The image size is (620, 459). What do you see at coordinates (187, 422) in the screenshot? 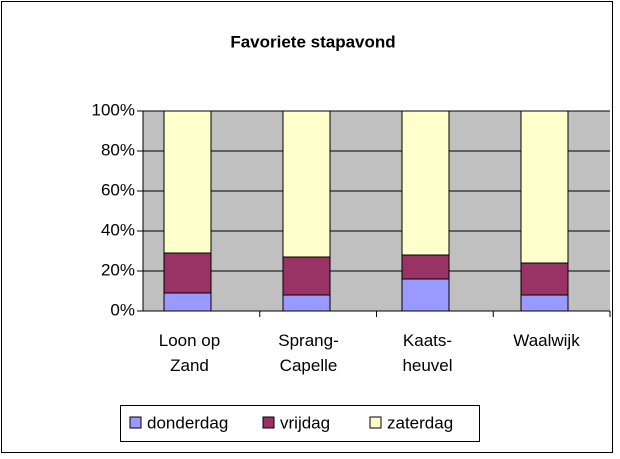
I see `legend-label: donderdag` at bounding box center [187, 422].